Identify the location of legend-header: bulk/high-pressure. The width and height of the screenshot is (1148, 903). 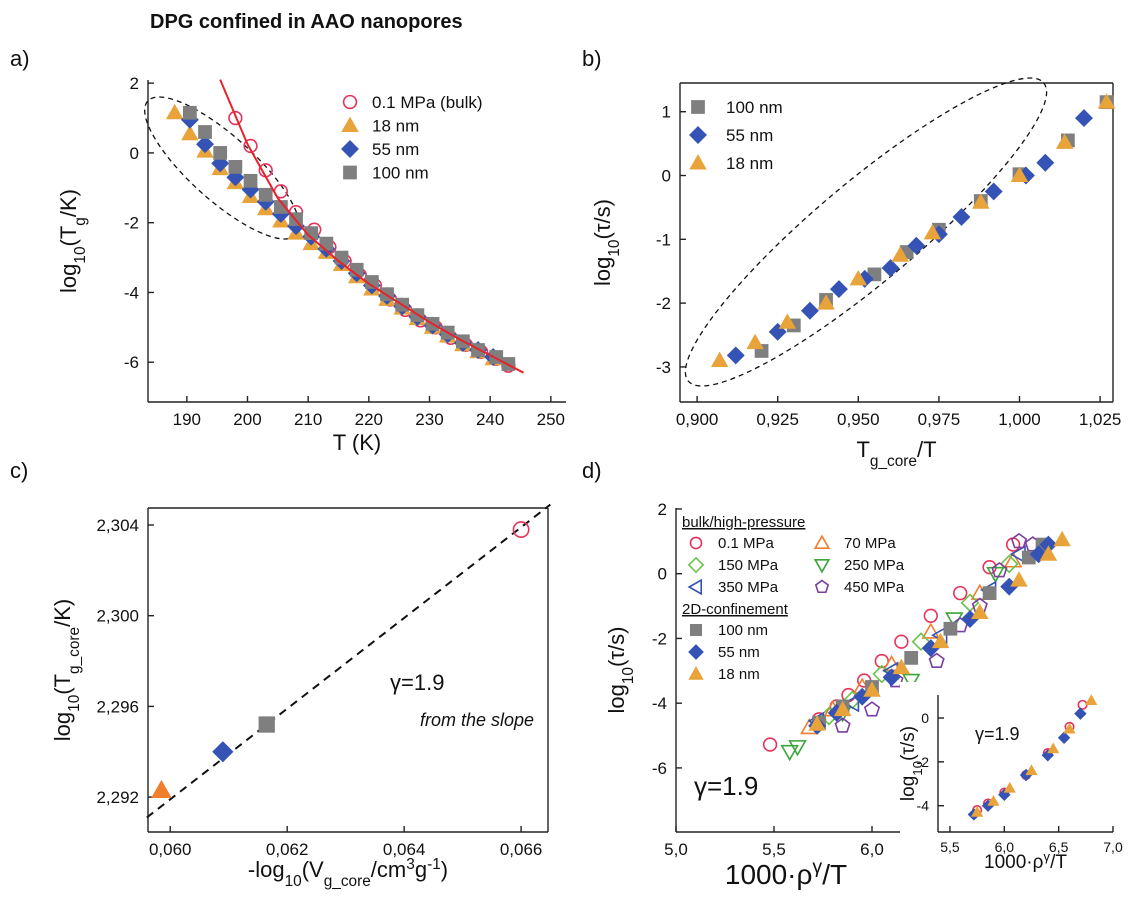
(743, 522).